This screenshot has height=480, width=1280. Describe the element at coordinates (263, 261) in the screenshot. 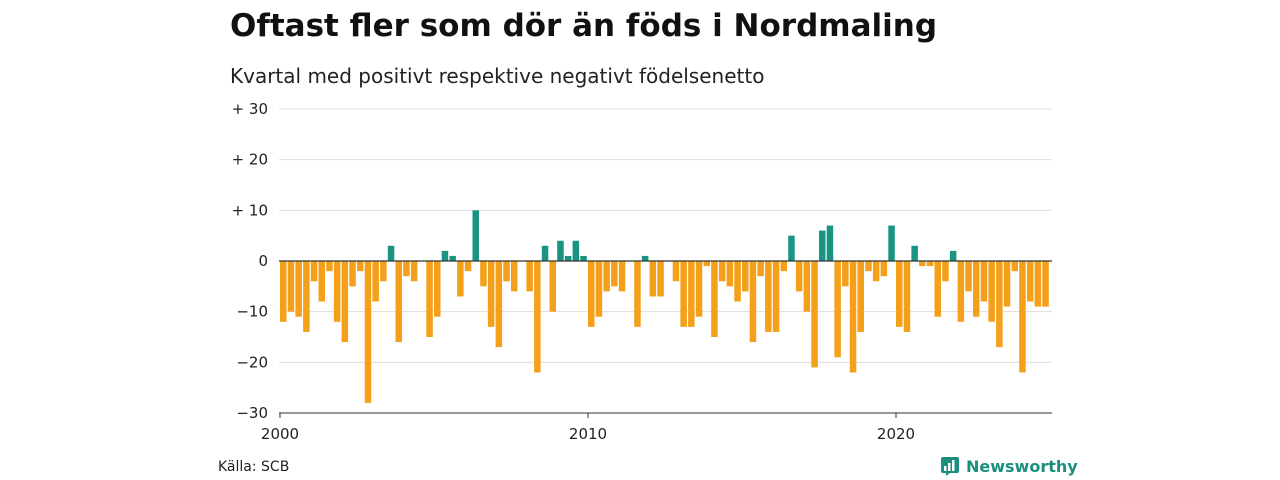

I see `y-tick-label: 0` at that location.